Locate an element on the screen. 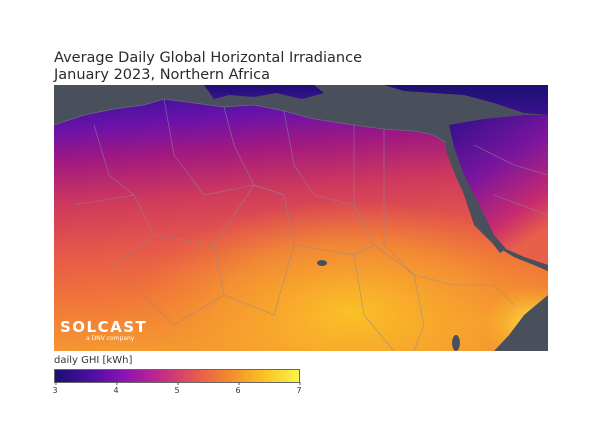 The width and height of the screenshot is (600, 448). title-line-2: January 2023, Northern Africa is located at coordinates (162, 75).